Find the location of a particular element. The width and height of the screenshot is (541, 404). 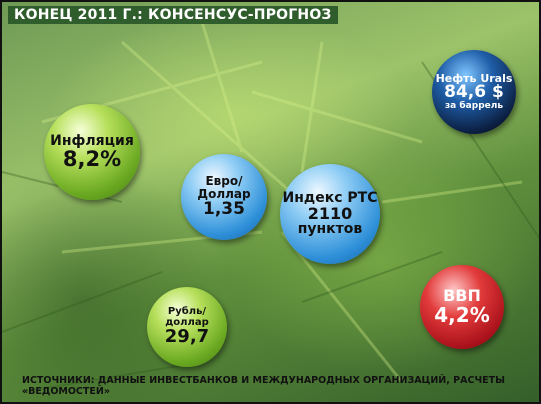

bubble: Евро/Доллар 1,35 is located at coordinates (224, 197).